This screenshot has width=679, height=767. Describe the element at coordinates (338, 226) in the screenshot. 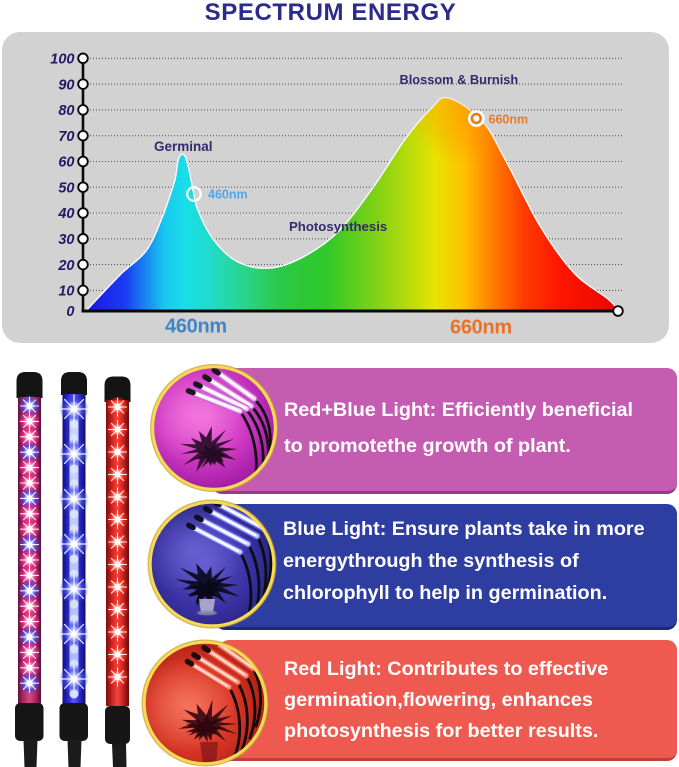

I see `svg-text: Photosynthesis` at that location.